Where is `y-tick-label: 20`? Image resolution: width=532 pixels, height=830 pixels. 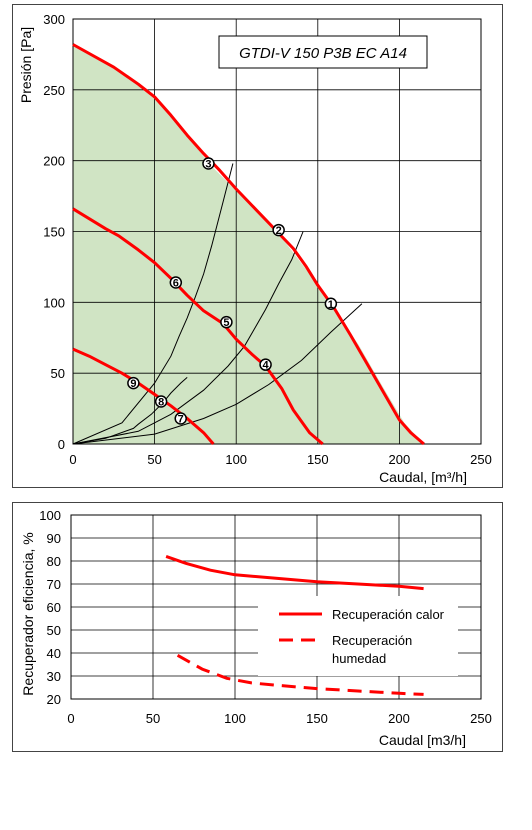 y-tick-label: 20 is located at coordinates (54, 699).